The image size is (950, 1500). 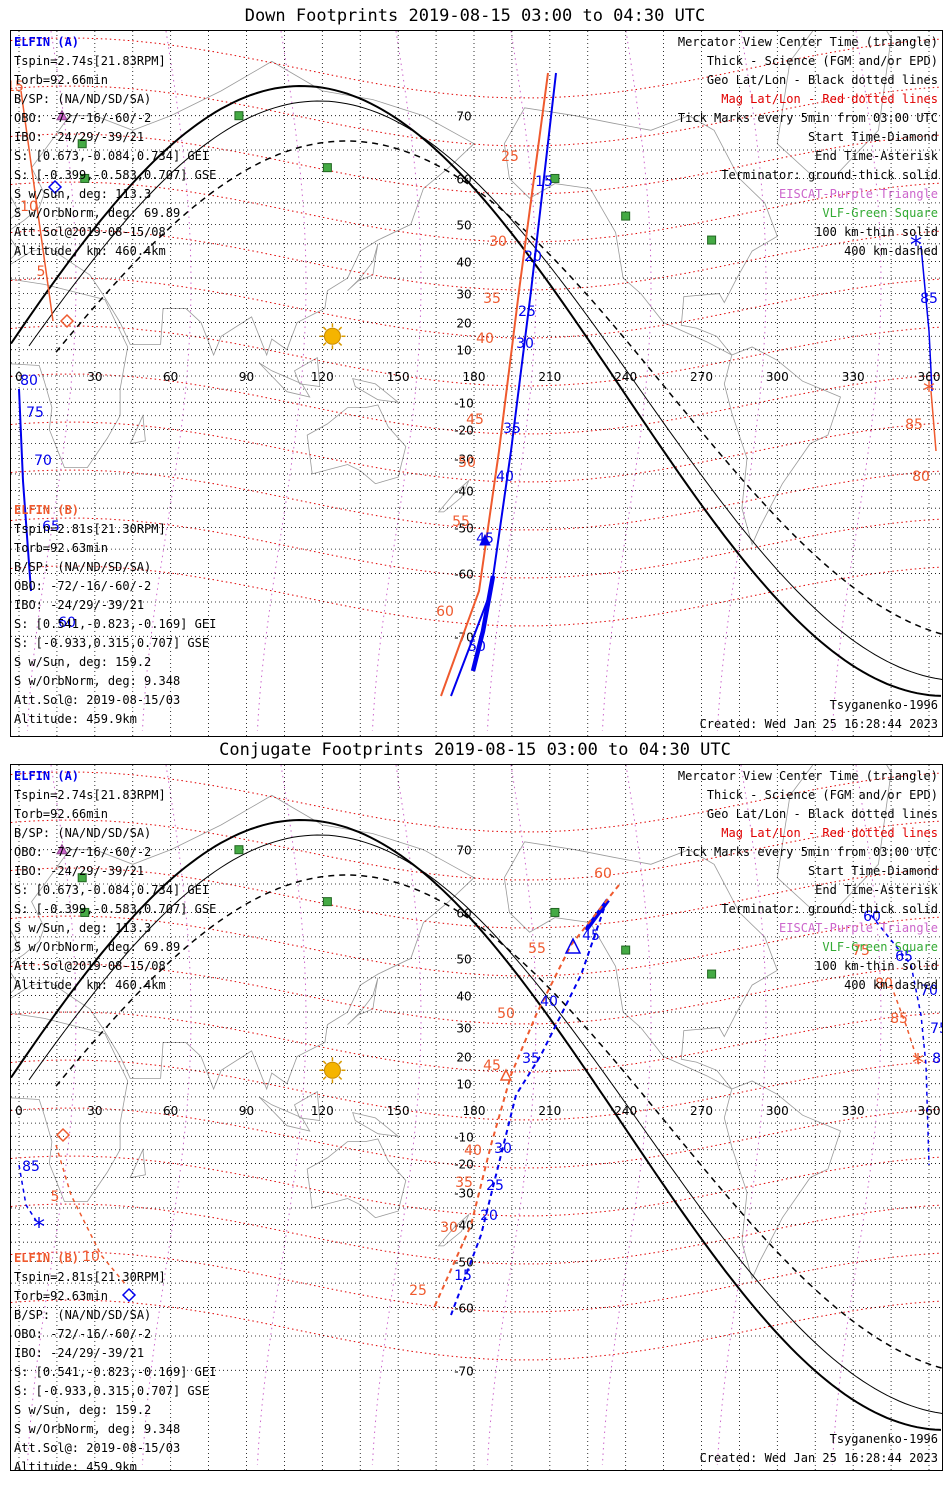 I want to click on elfin-a-tick-label: 45, so click(x=591, y=936).